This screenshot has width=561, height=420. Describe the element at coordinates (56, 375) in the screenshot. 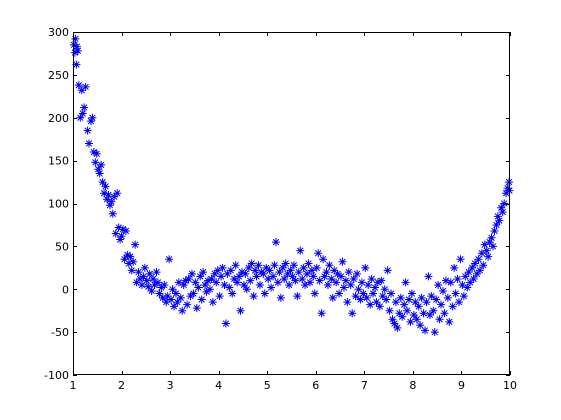

I see `y-tick-label: -100` at that location.